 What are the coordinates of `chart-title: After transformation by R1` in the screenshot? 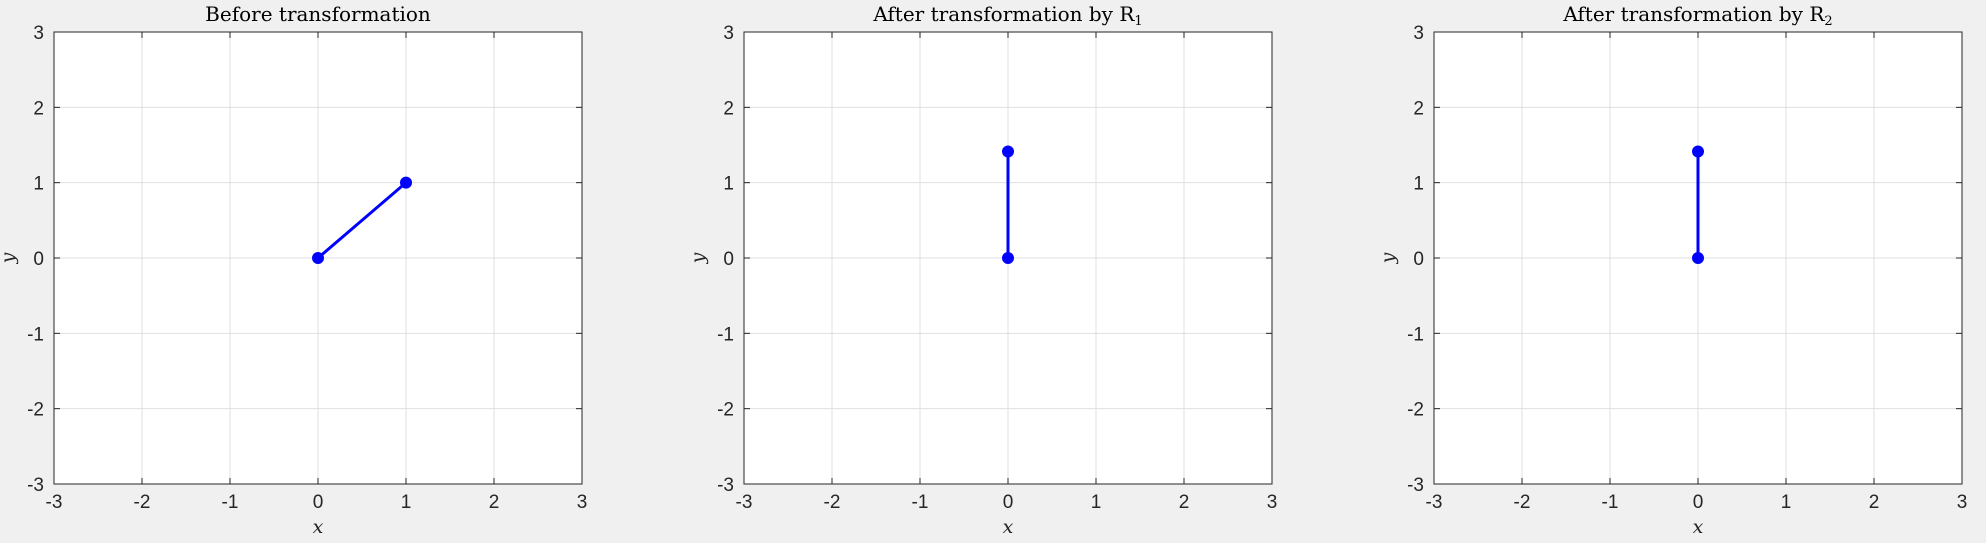 It's located at (1007, 15).